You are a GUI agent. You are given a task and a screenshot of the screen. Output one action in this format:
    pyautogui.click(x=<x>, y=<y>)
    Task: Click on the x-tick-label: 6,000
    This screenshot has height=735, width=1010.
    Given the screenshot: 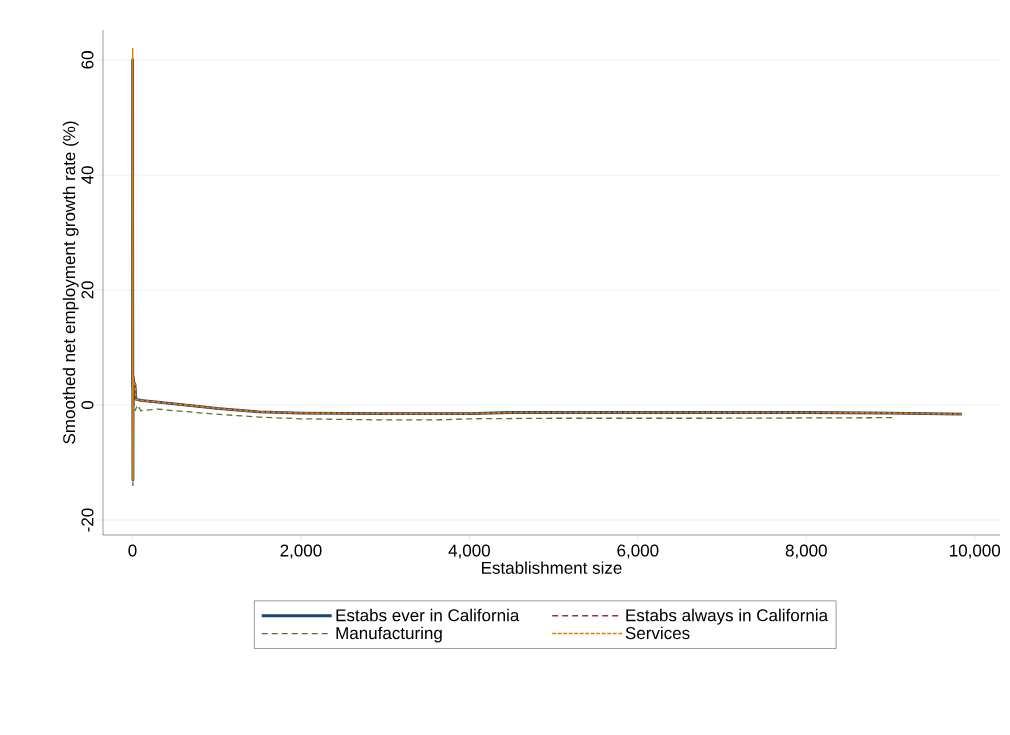 What is the action you would take?
    pyautogui.click(x=638, y=551)
    